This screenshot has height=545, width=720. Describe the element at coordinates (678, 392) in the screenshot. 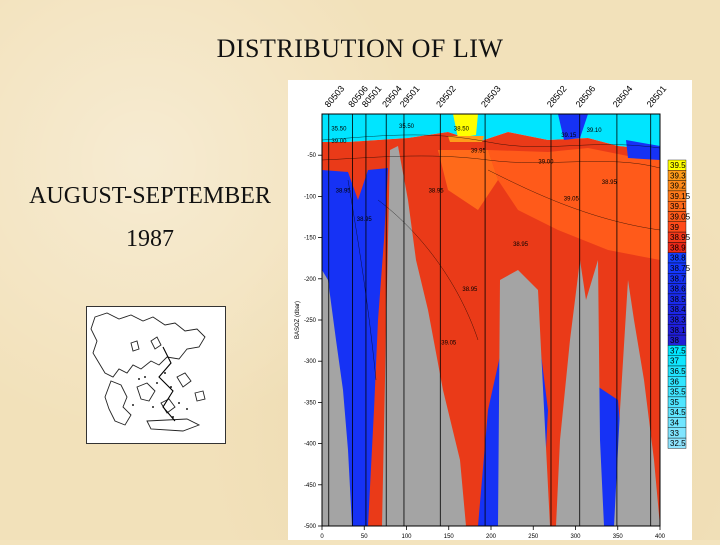

I see `colorbar-label: 35.5` at that location.